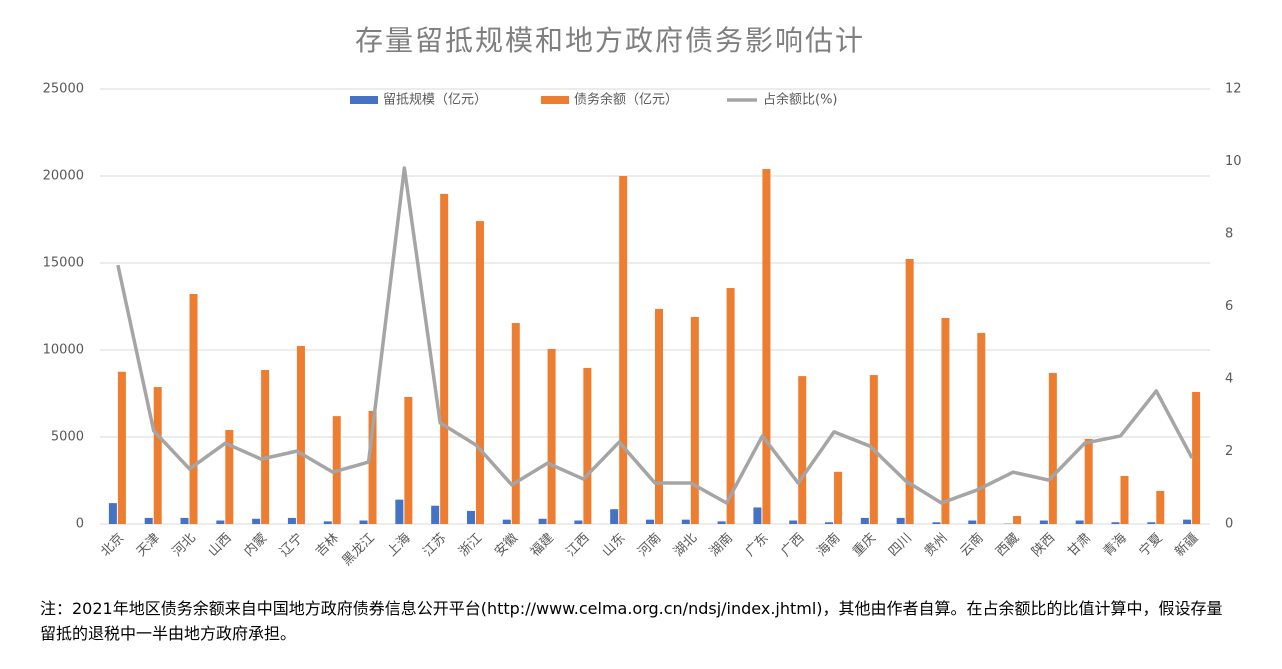 Image resolution: width=1282 pixels, height=669 pixels. I want to click on x-tick-label: 陕西, so click(1043, 545).